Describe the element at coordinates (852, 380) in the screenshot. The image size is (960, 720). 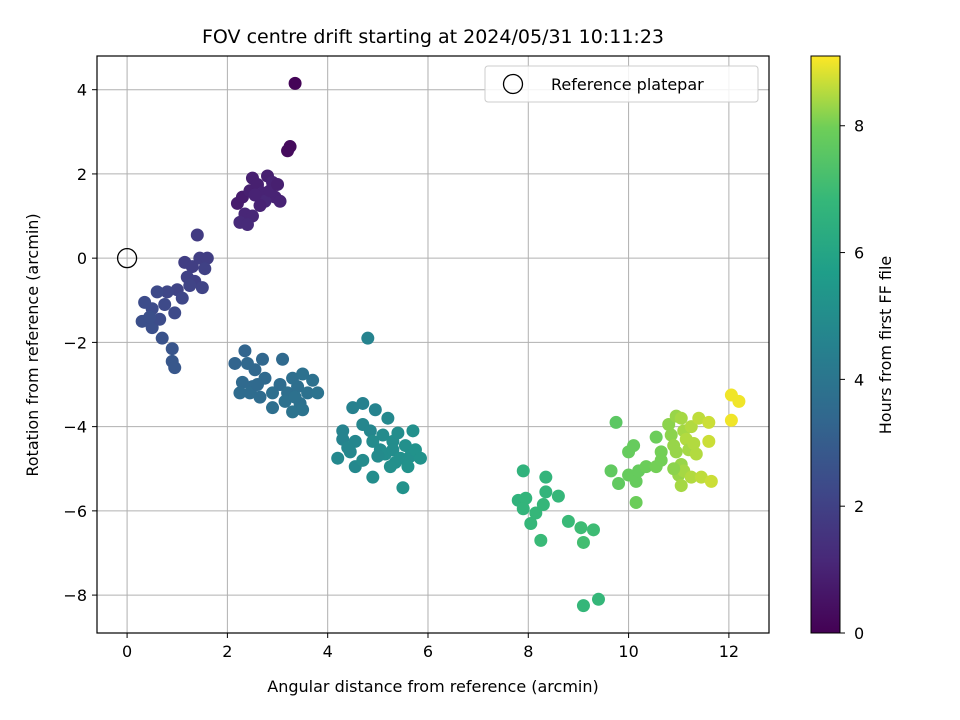
I see `colorbar-ticks: 0 2 4 6 8` at that location.